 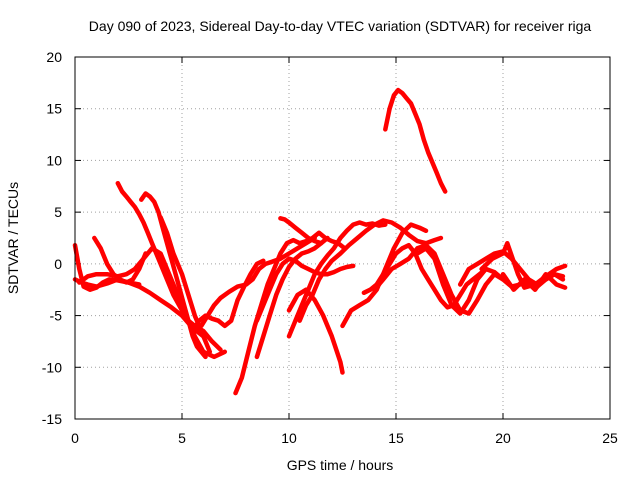 I want to click on x-tick-label: 20, so click(x=503, y=438).